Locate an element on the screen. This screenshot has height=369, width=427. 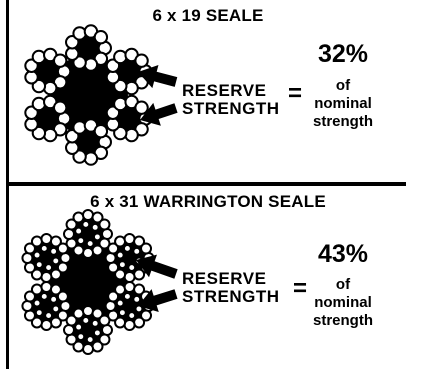
panel-1-label-reserve: RESERVE is located at coordinates (224, 90).